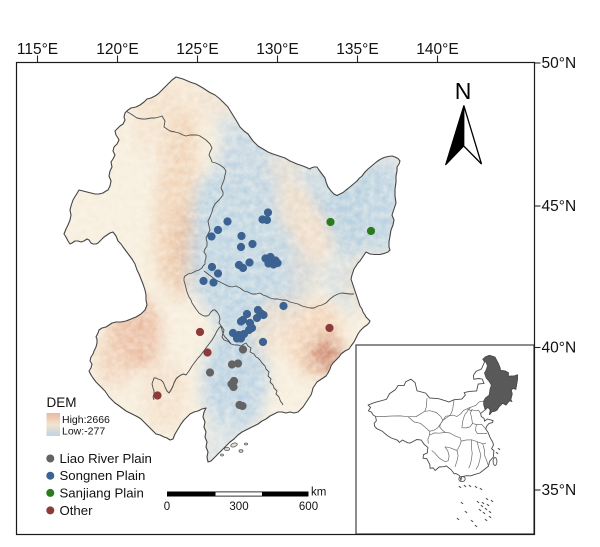 The width and height of the screenshot is (600, 547). Describe the element at coordinates (197, 49) in the screenshot. I see `svg-text: 125°E` at that location.